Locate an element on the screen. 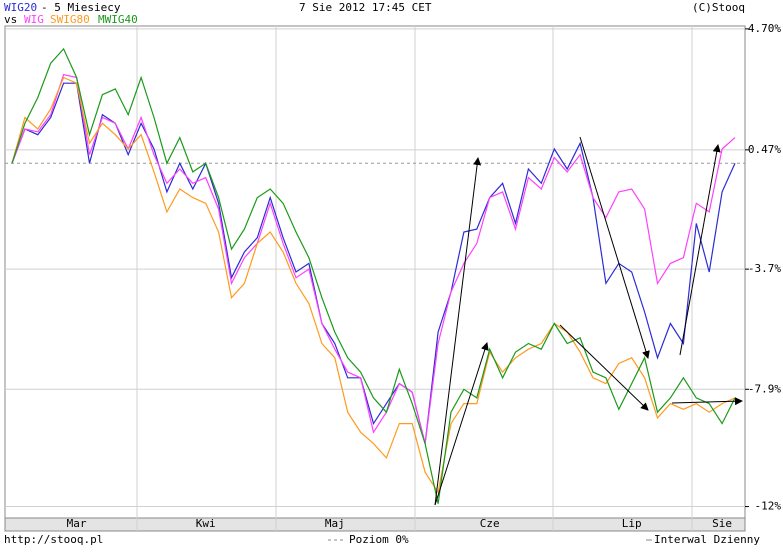  x-tick-label: Lip is located at coordinates (632, 523).